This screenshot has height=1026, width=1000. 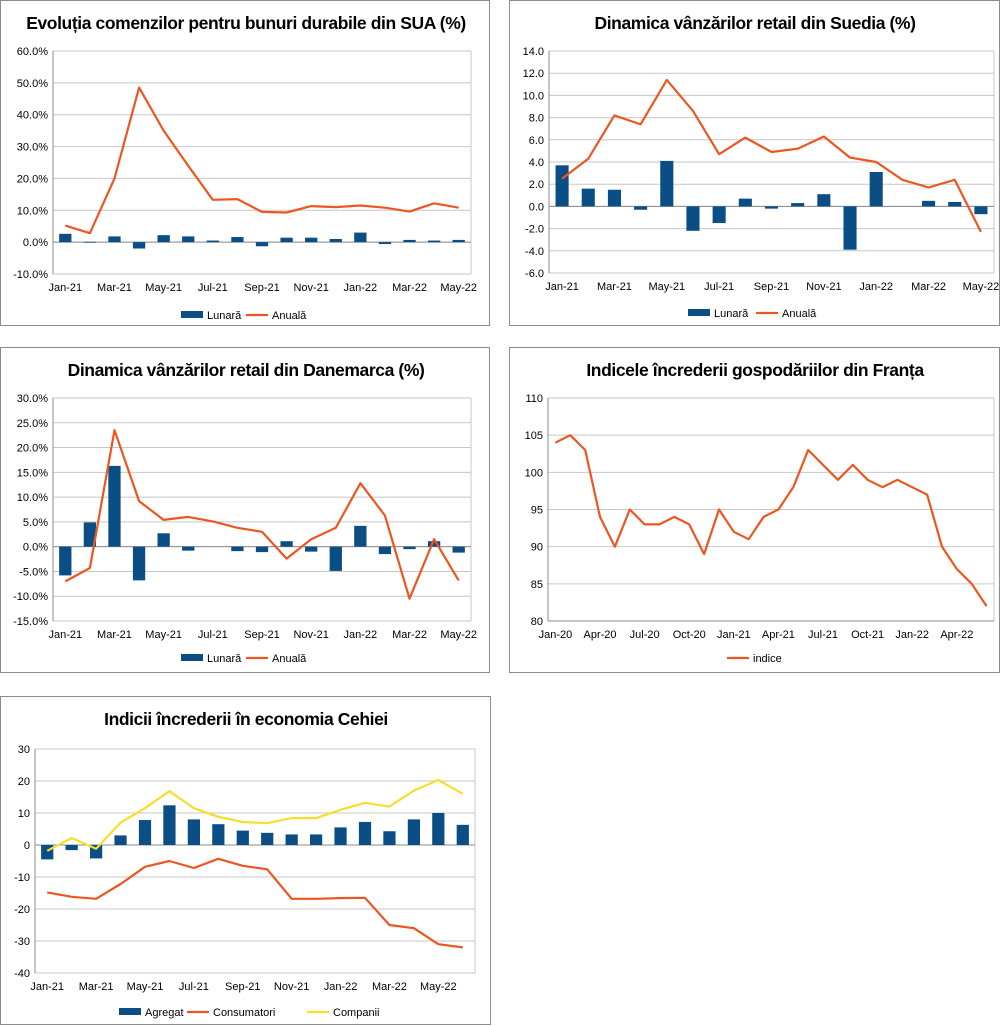 What do you see at coordinates (27, 846) in the screenshot?
I see `y-tick-label: 0` at bounding box center [27, 846].